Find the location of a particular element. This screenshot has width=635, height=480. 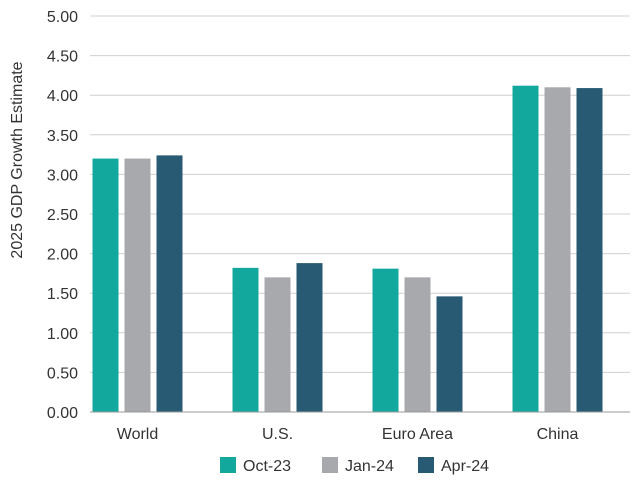

y-tick-label: 3.50 is located at coordinates (62, 136).